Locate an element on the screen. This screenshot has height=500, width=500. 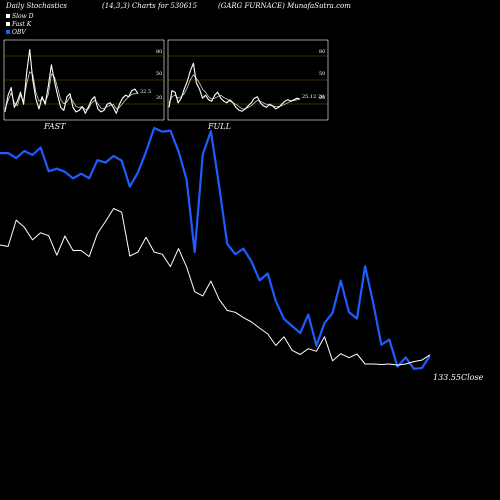
chart-params: (14,3,3) Charts for 530615 is located at coordinates (150, 6).